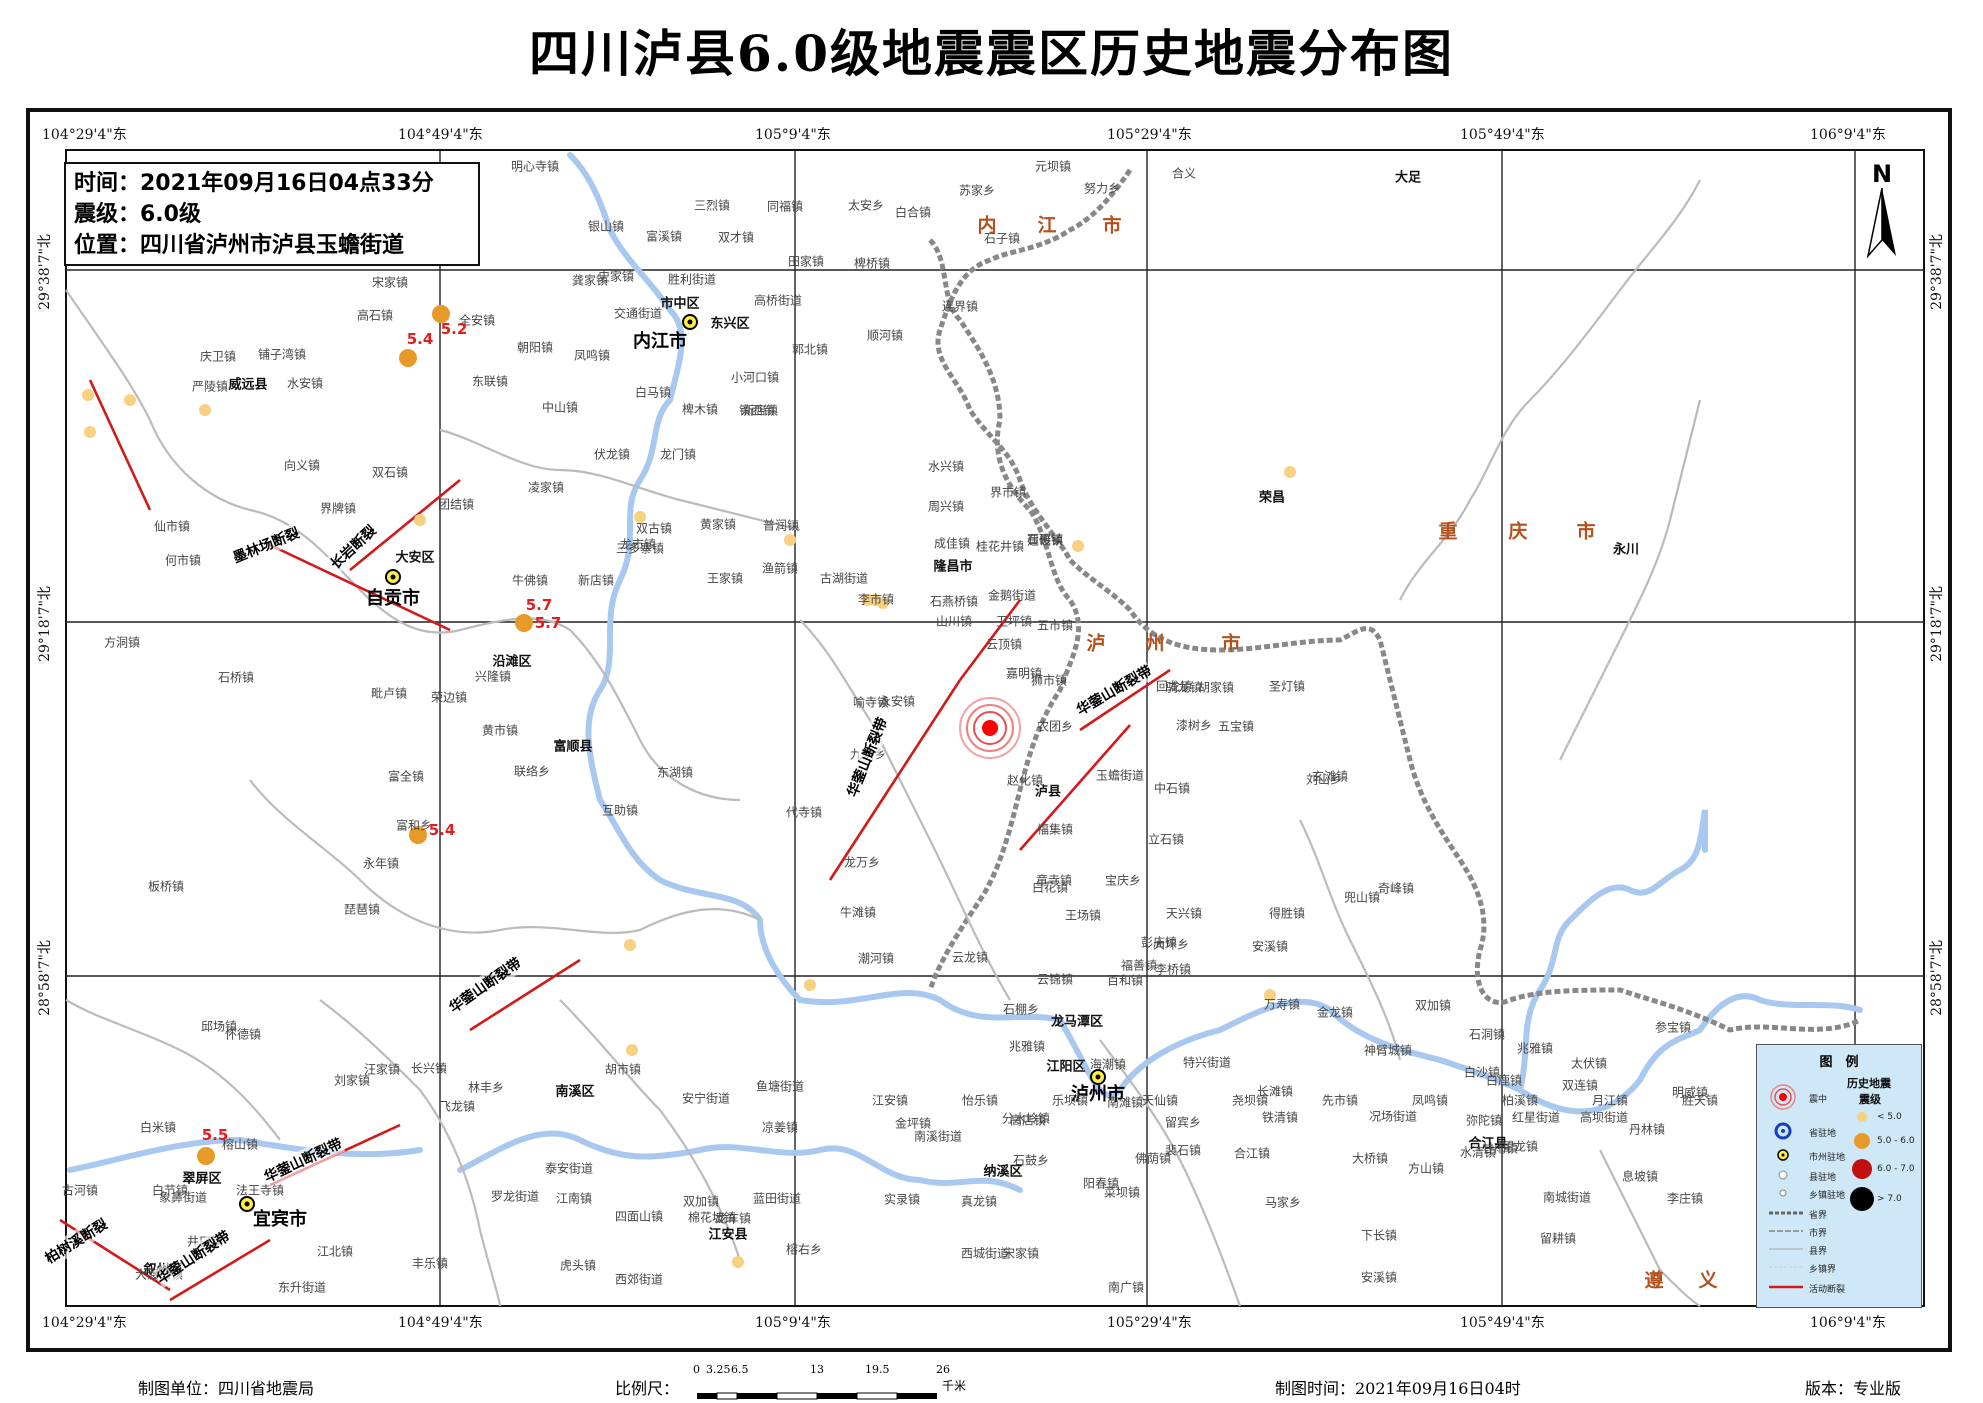 The width and height of the screenshot is (1983, 1403). What do you see at coordinates (530, 580) in the screenshot?
I see `town-label: 牛佛镇` at bounding box center [530, 580].